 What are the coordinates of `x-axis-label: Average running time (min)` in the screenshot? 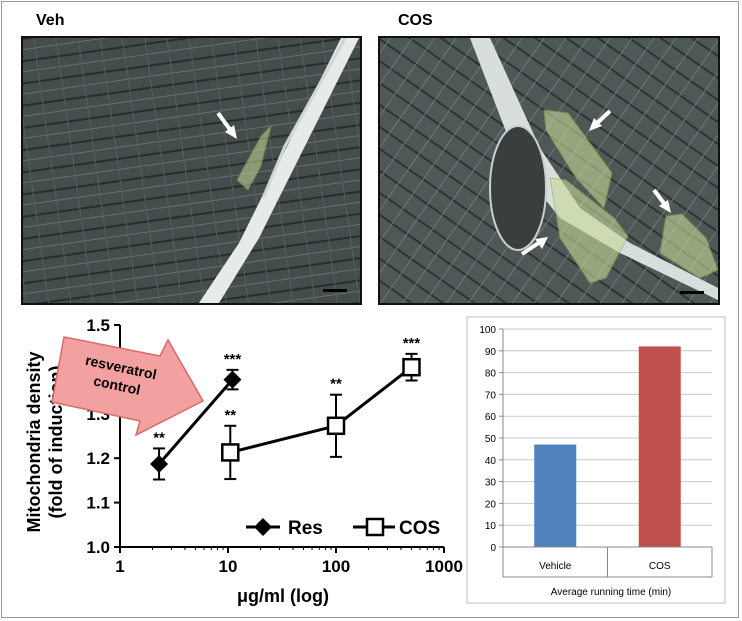 It's located at (611, 592).